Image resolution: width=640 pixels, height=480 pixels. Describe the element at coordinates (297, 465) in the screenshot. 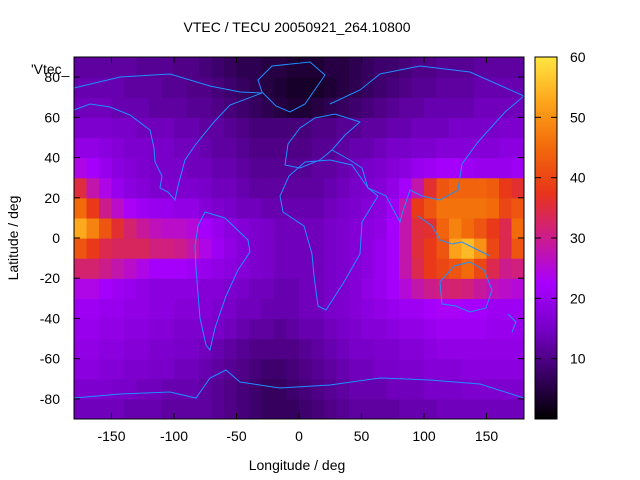

I see `x-axis-label: Longitude / deg` at that location.